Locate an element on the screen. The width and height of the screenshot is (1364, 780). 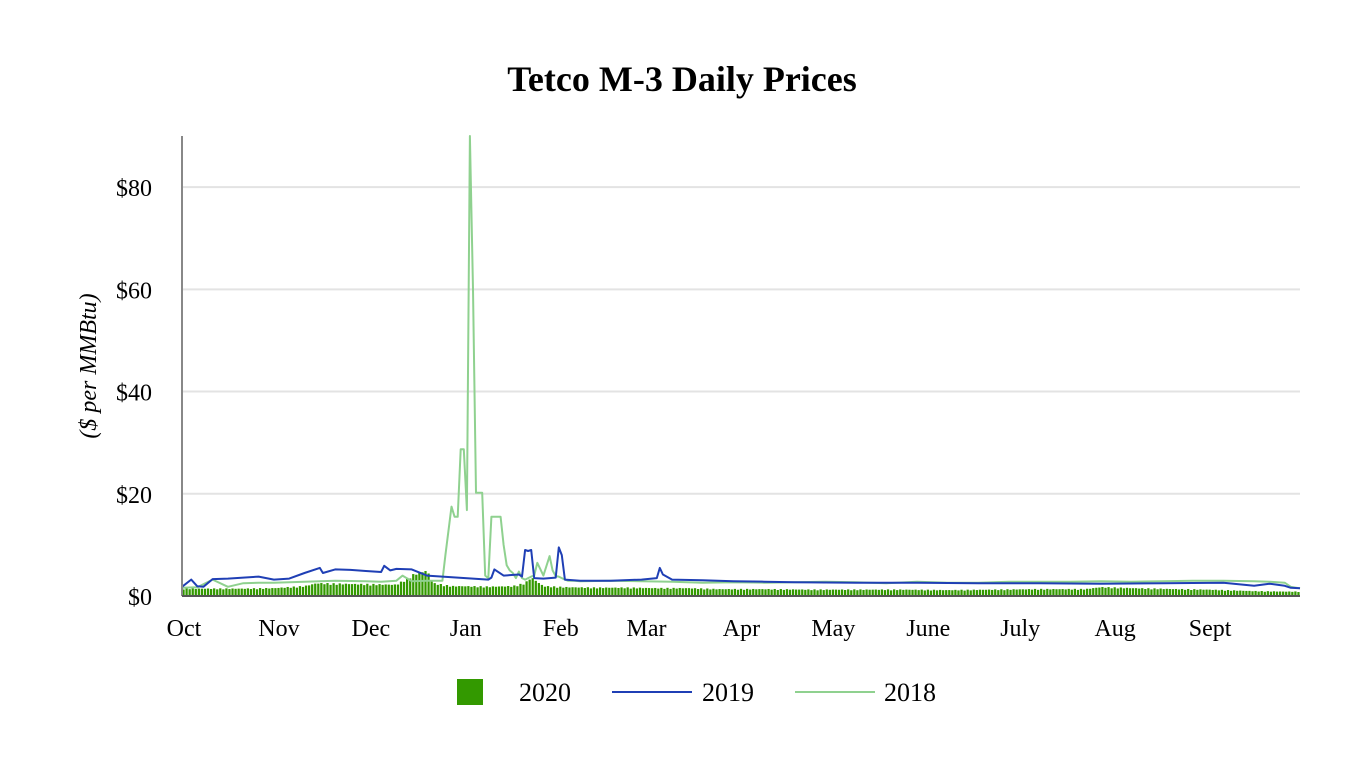
x-tick-label: June is located at coordinates (928, 629).